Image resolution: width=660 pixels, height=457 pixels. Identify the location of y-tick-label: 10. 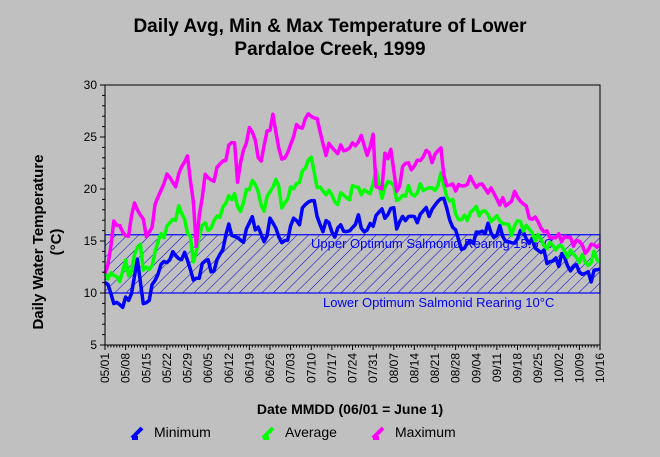
(91, 293).